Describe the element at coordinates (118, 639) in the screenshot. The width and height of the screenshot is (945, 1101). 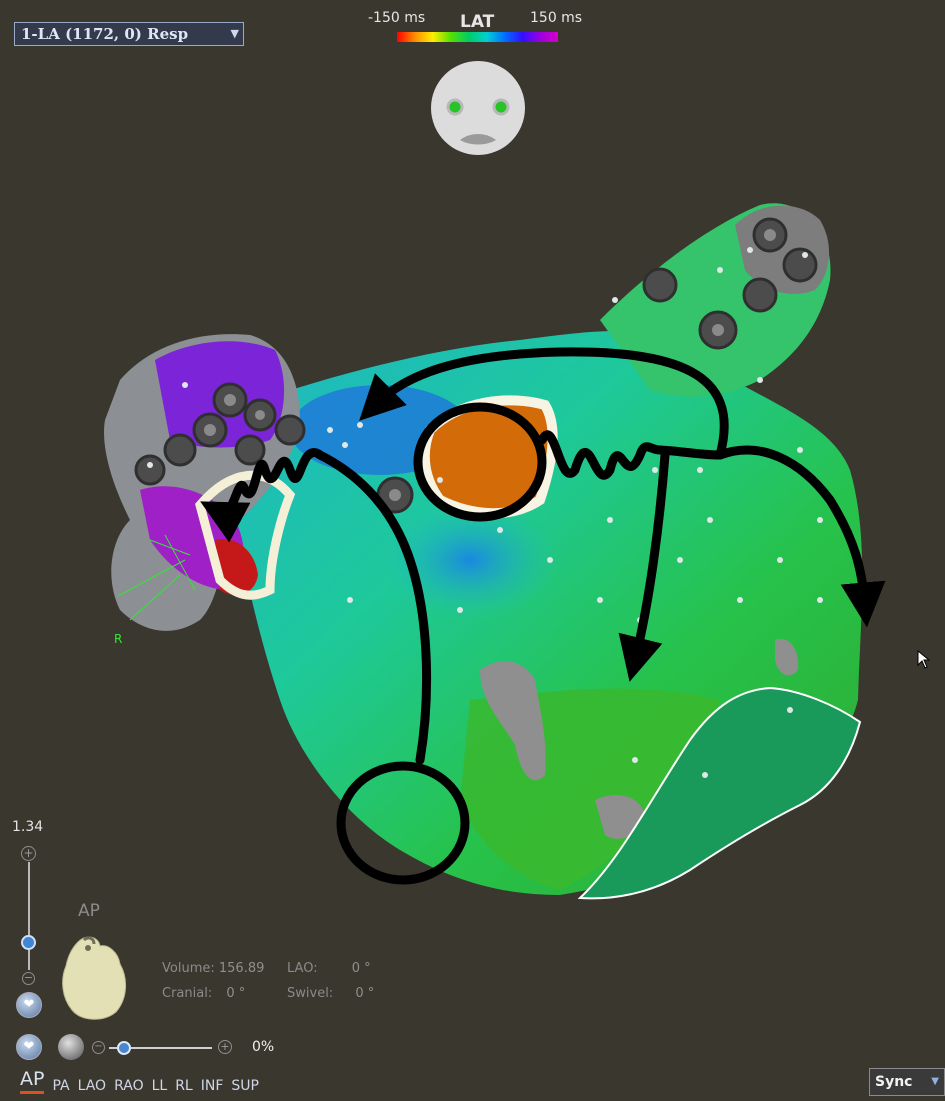
I see `right-marker-label: R` at that location.